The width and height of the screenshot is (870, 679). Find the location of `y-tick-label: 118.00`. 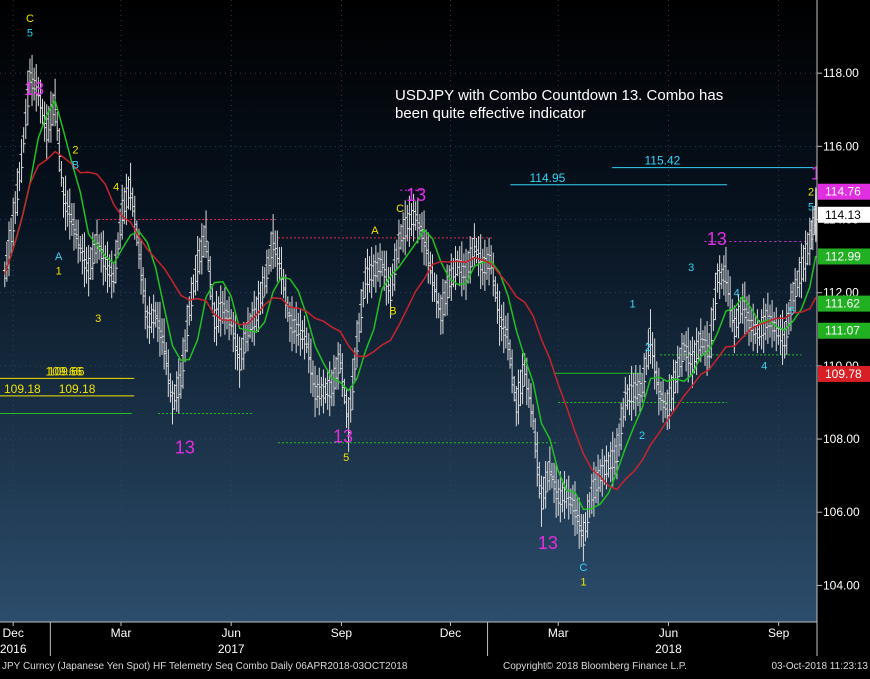

y-tick-label: 118.00 is located at coordinates (841, 73).